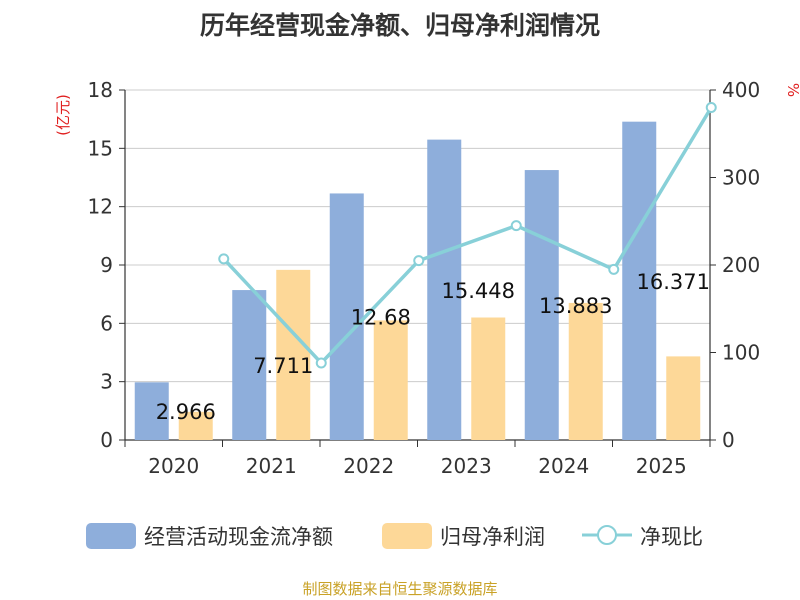 The height and width of the screenshot is (600, 800). I want to click on right-tick-label: 300, so click(741, 178).